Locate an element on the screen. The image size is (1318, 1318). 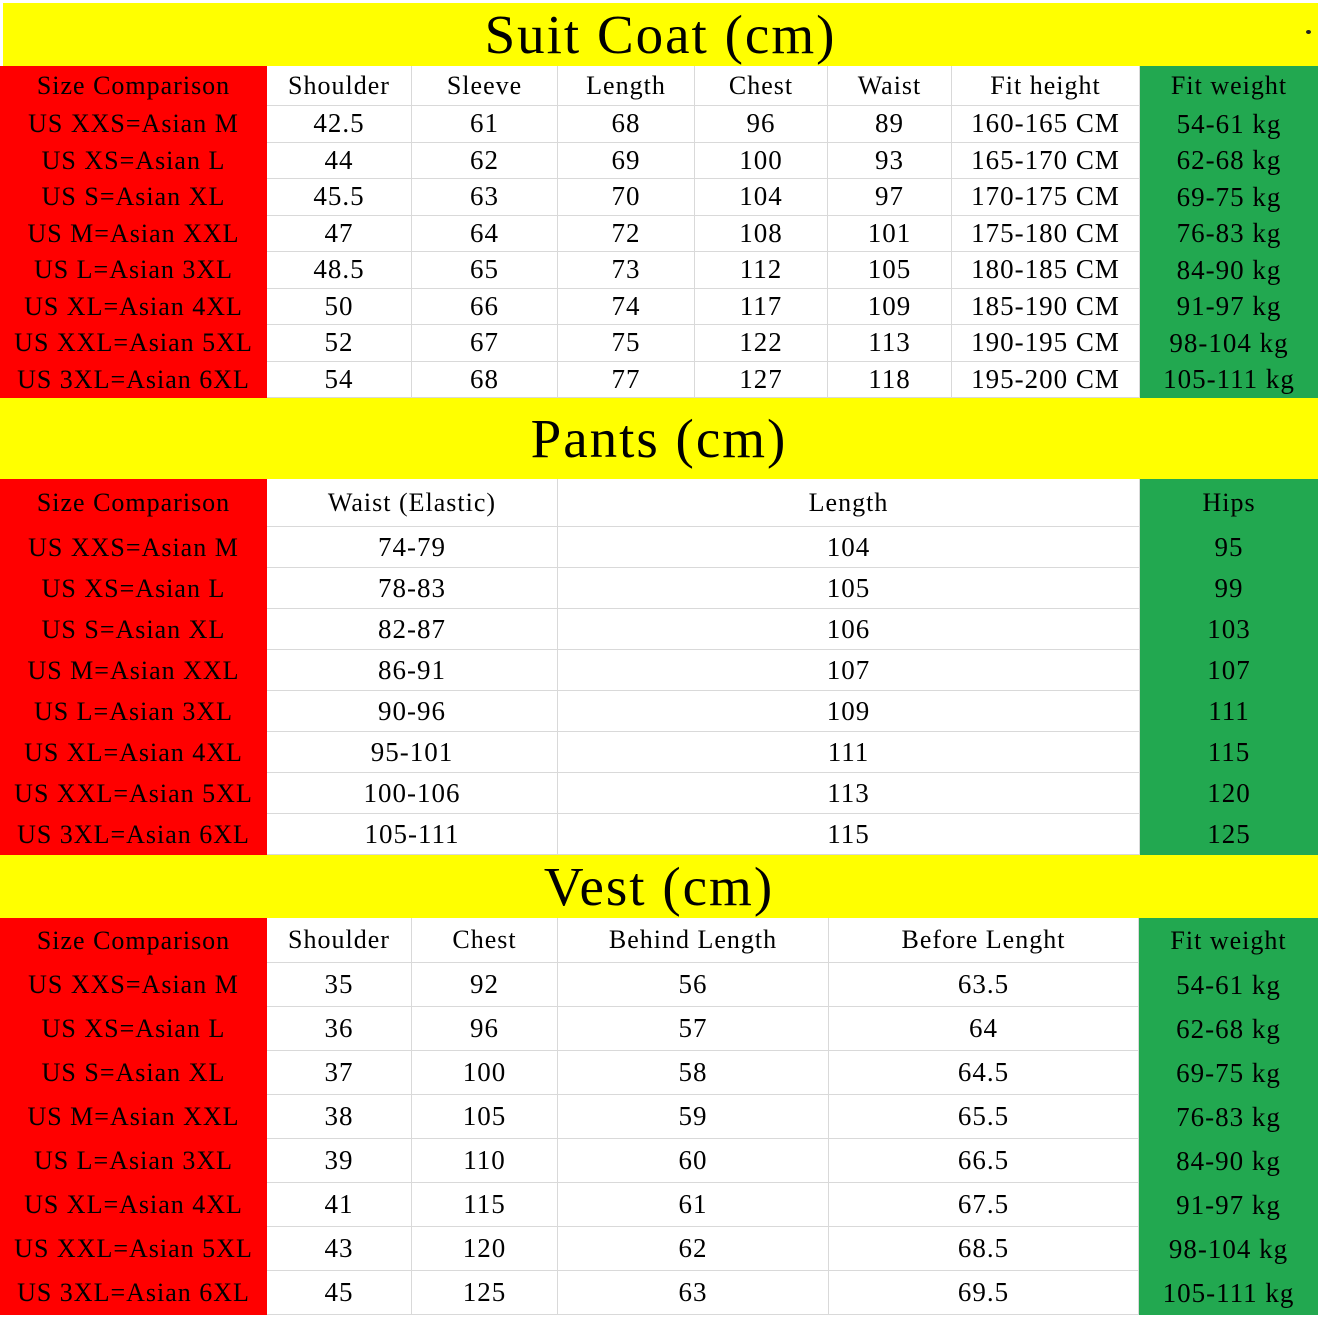
value-cell: 113 is located at coordinates (849, 793).